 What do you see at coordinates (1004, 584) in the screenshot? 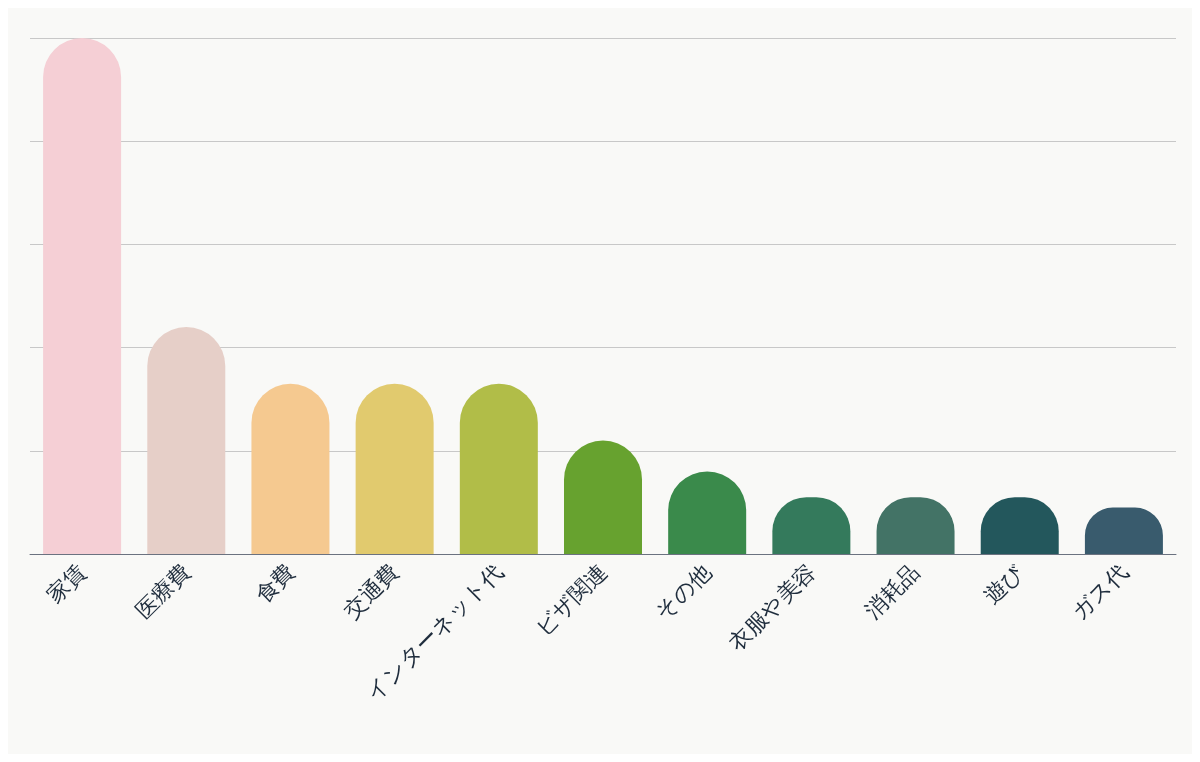
I see `x-tick-label: 遊び` at bounding box center [1004, 584].